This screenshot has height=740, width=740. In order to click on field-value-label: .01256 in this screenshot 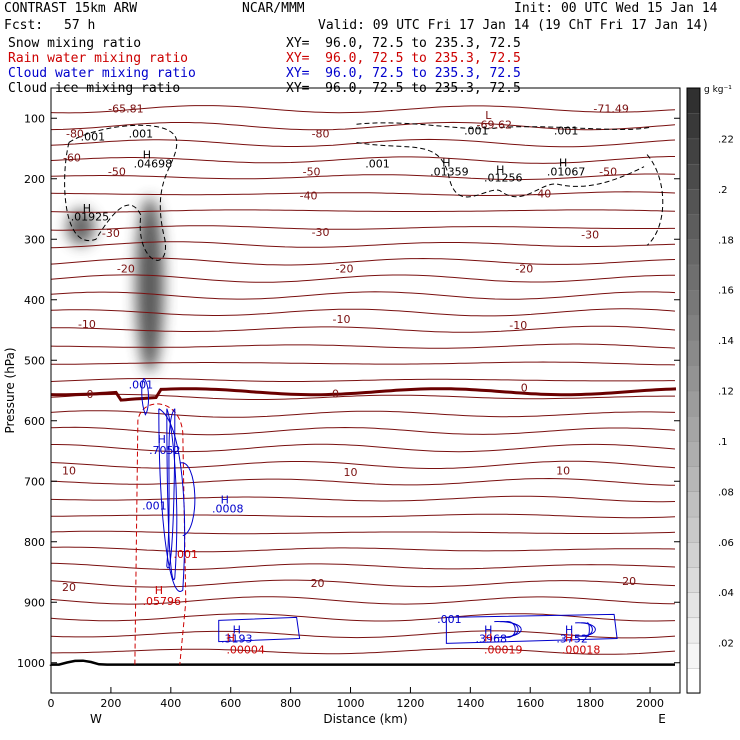, I will do `click(503, 178)`.